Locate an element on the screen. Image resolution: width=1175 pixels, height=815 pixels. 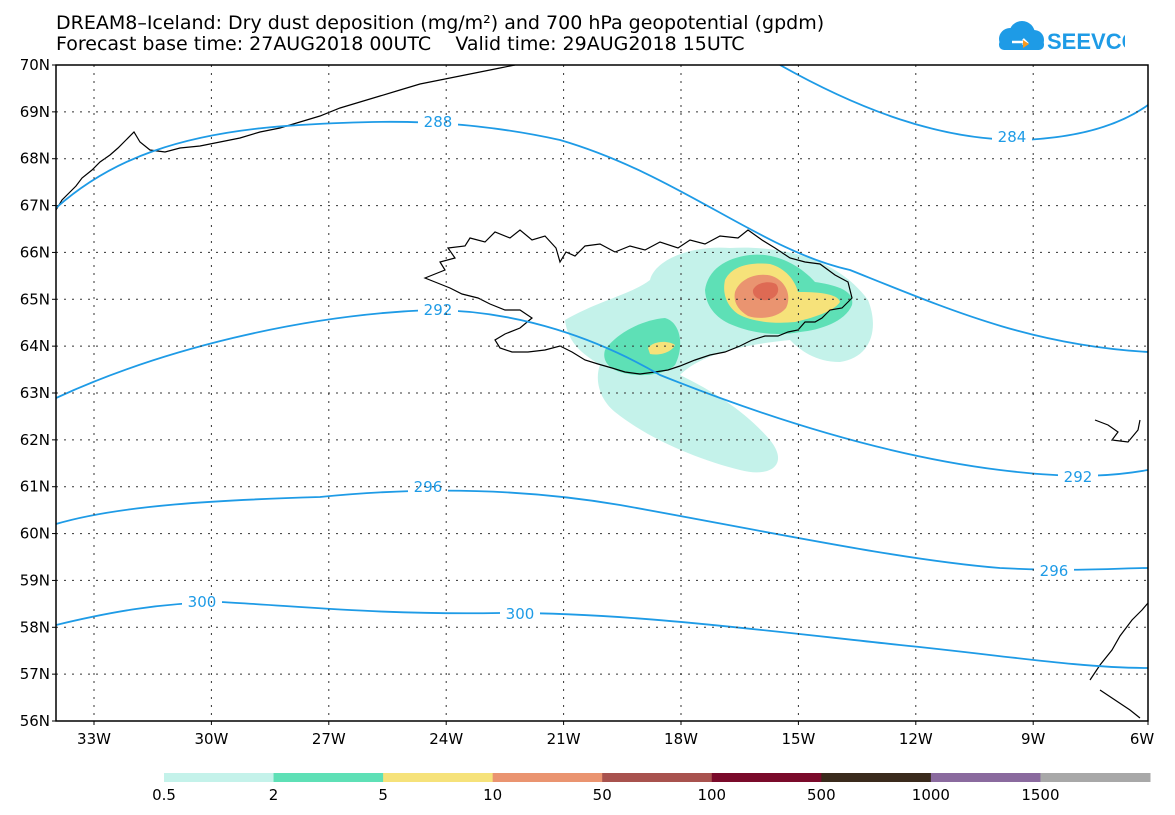
latitude-label: 59N is located at coordinates (35, 580).